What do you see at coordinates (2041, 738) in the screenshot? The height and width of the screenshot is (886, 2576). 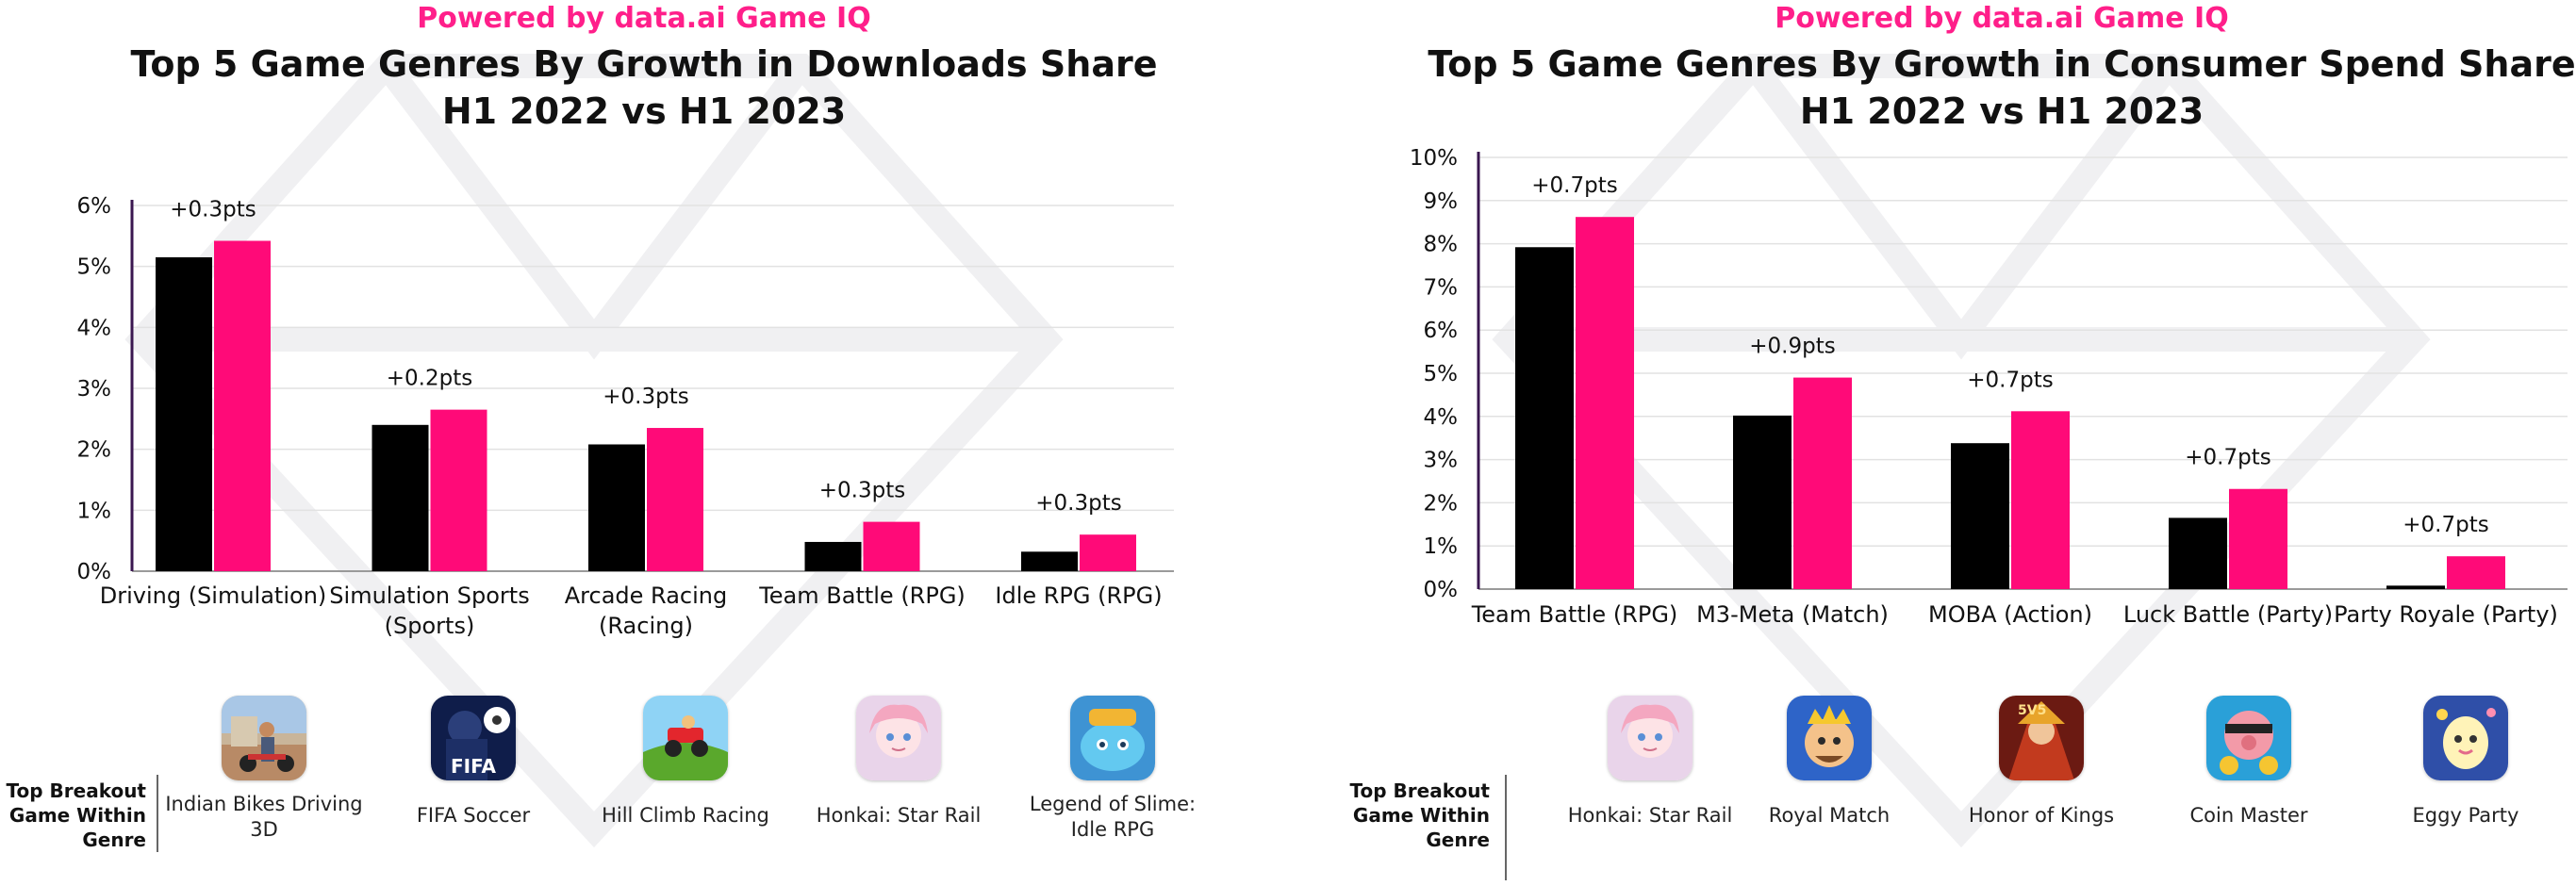 I see `honor-of-kings-icon: 5V5` at bounding box center [2041, 738].